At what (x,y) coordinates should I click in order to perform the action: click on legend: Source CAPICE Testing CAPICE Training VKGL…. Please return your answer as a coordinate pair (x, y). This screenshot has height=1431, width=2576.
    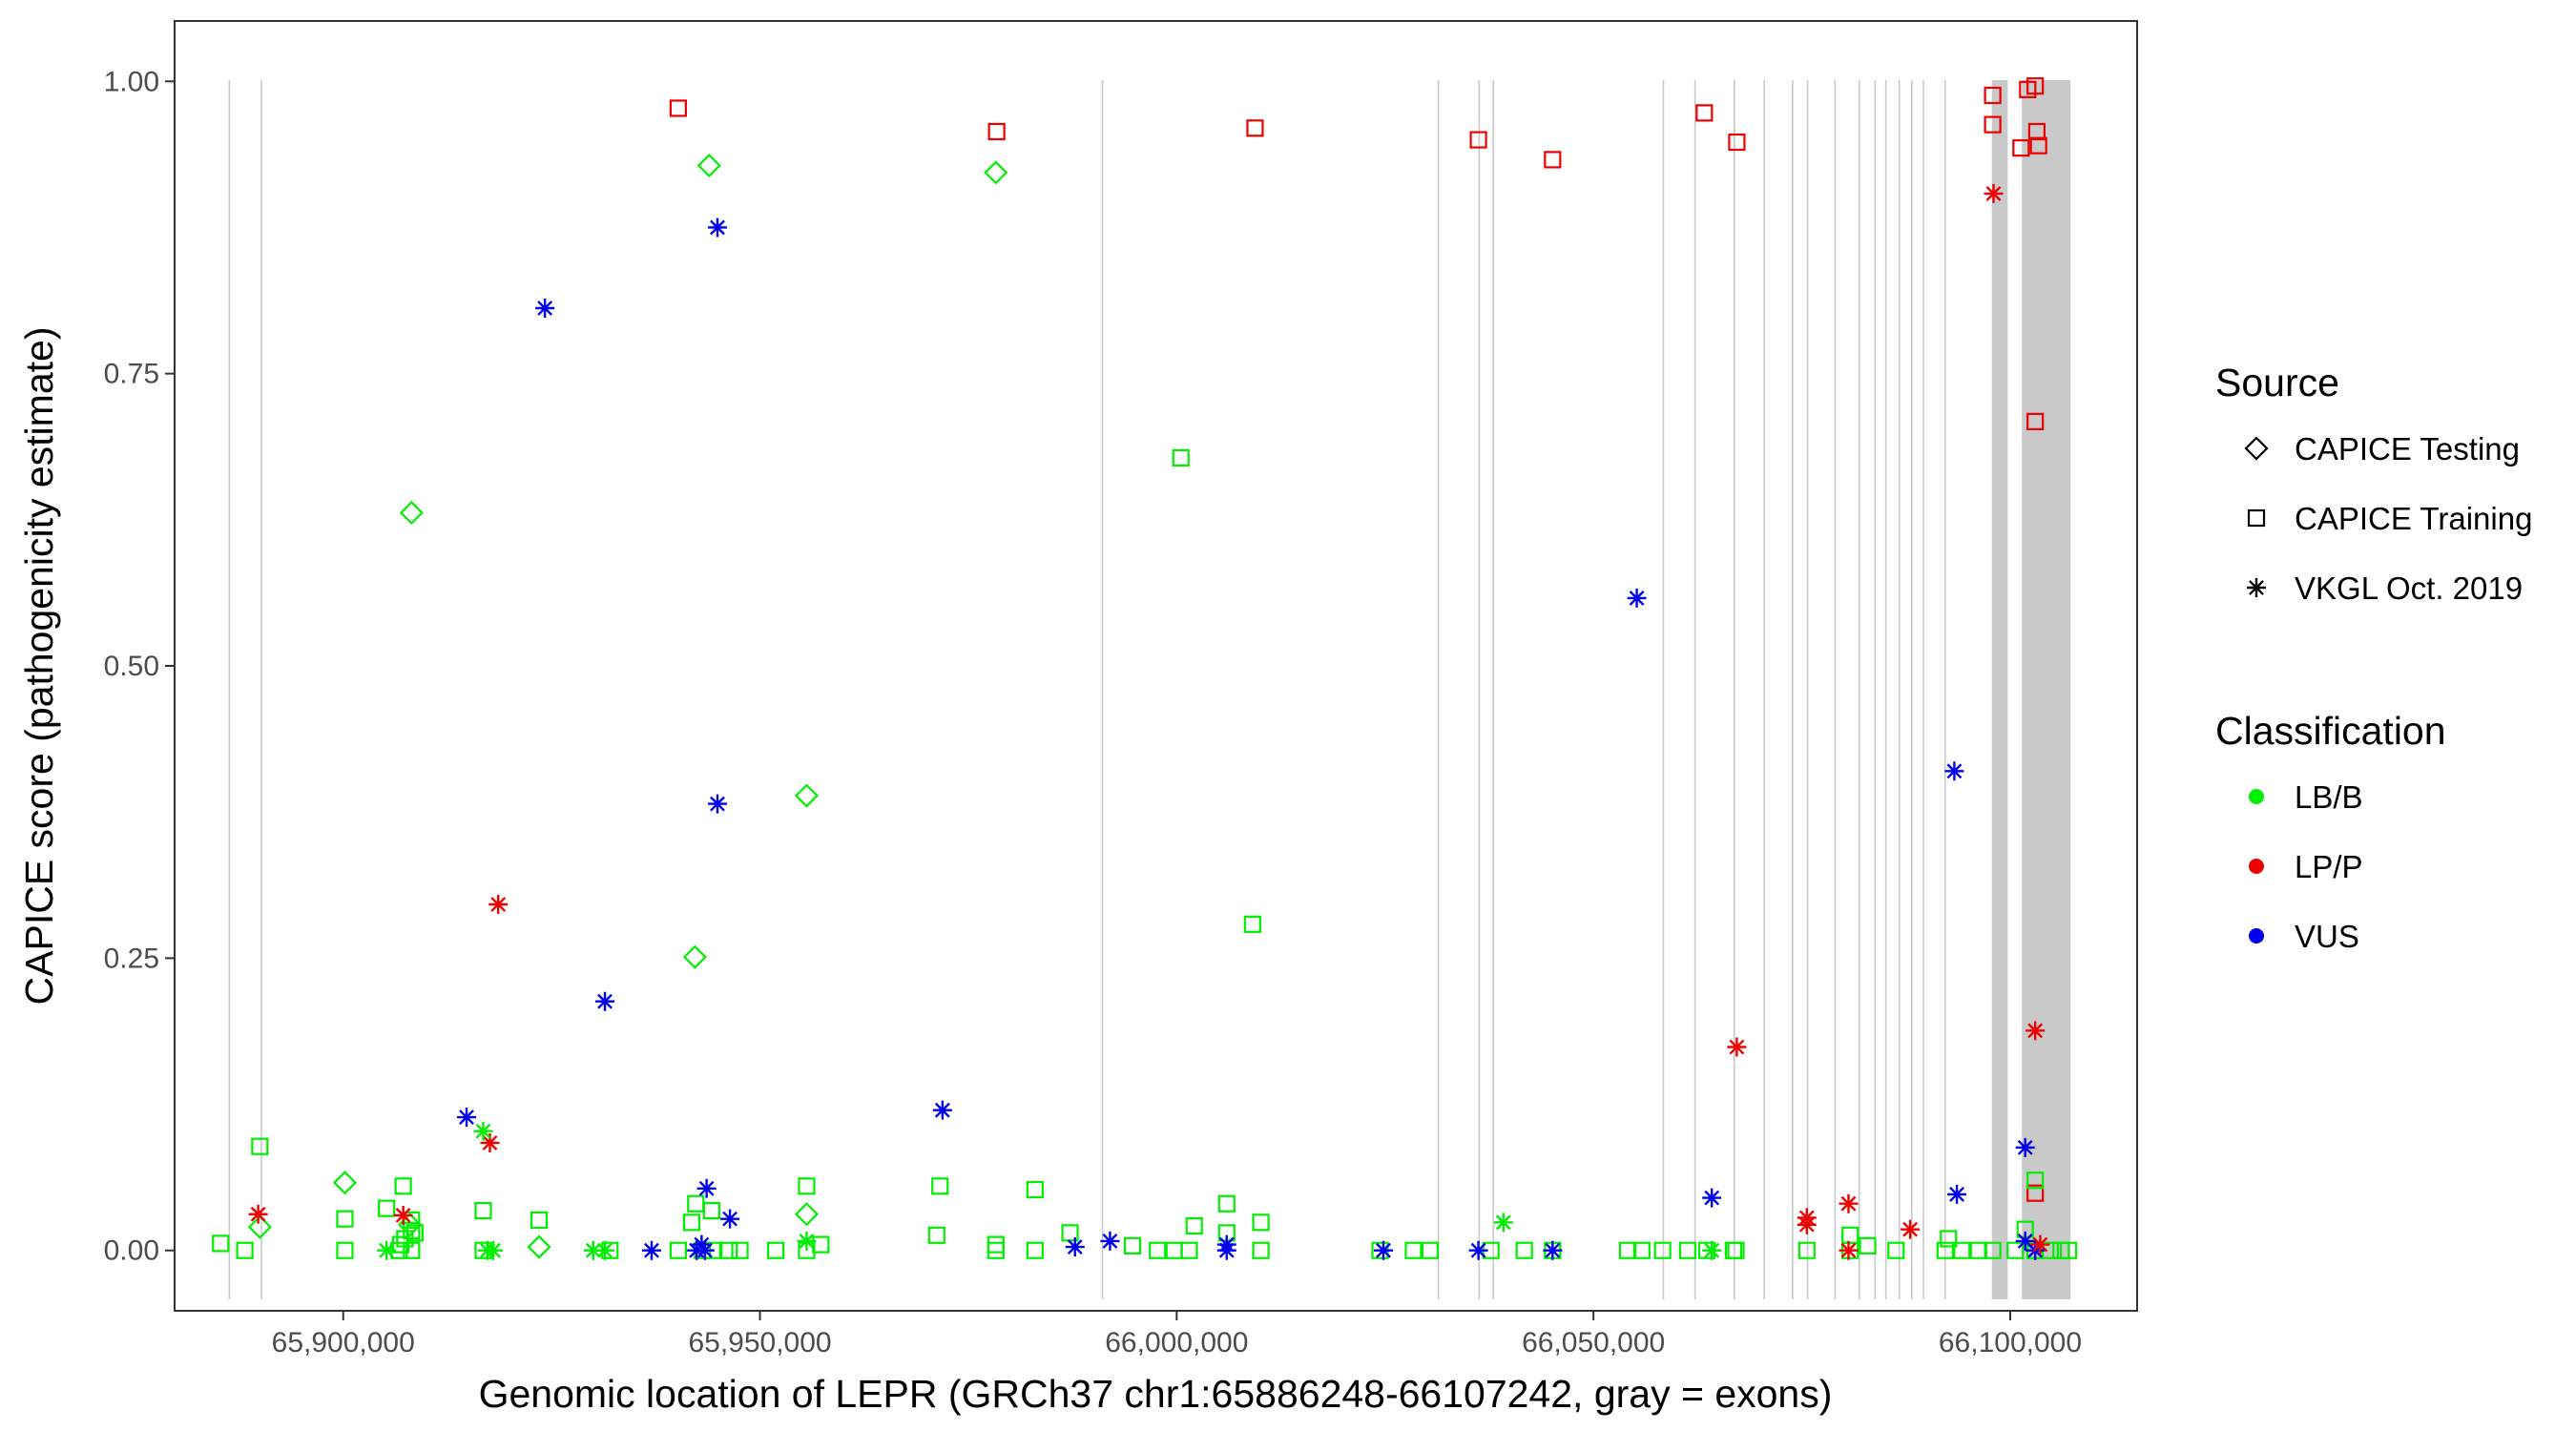
    Looking at the image, I should click on (2373, 657).